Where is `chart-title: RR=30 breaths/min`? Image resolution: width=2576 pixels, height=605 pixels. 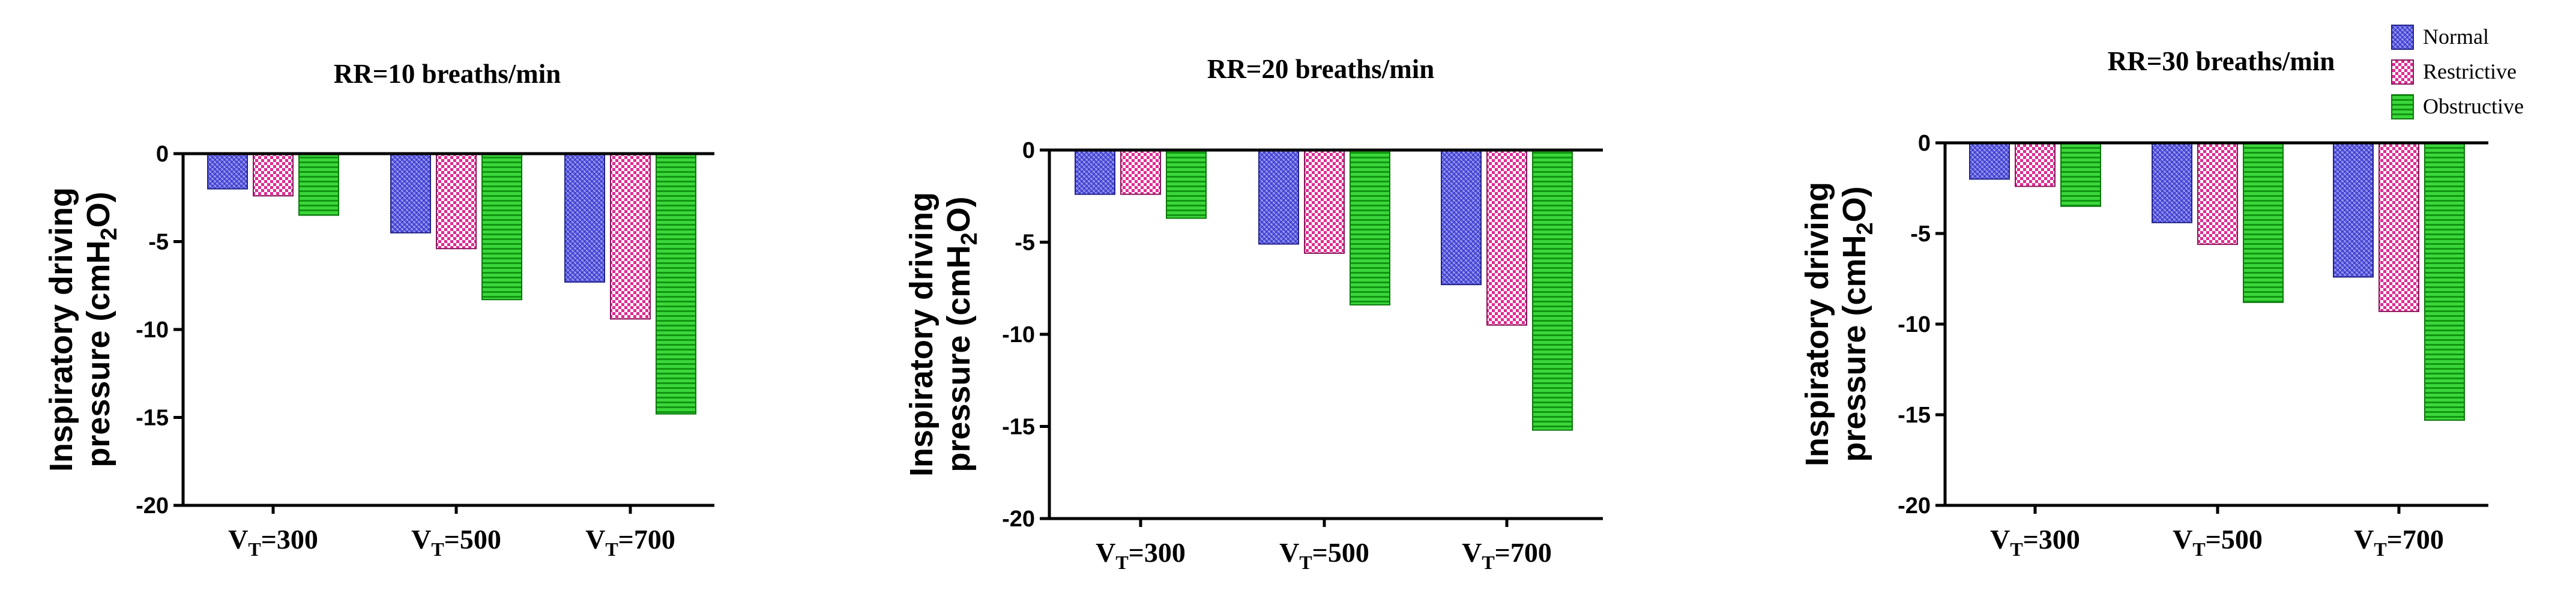 chart-title: RR=30 breaths/min is located at coordinates (2221, 61).